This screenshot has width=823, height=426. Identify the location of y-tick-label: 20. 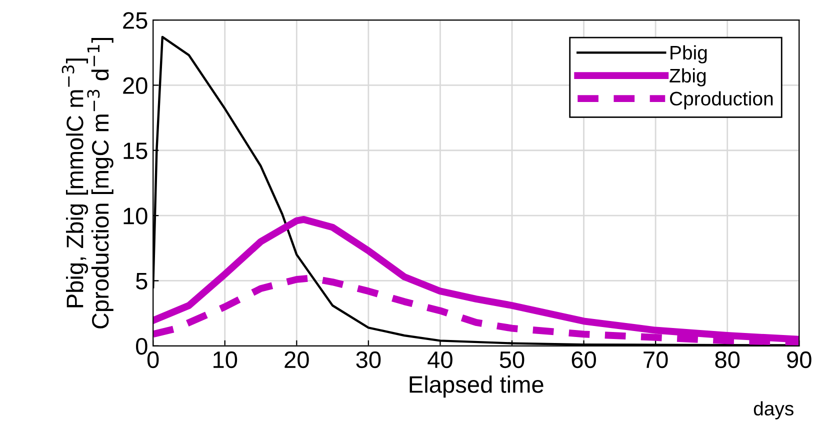
(135, 85).